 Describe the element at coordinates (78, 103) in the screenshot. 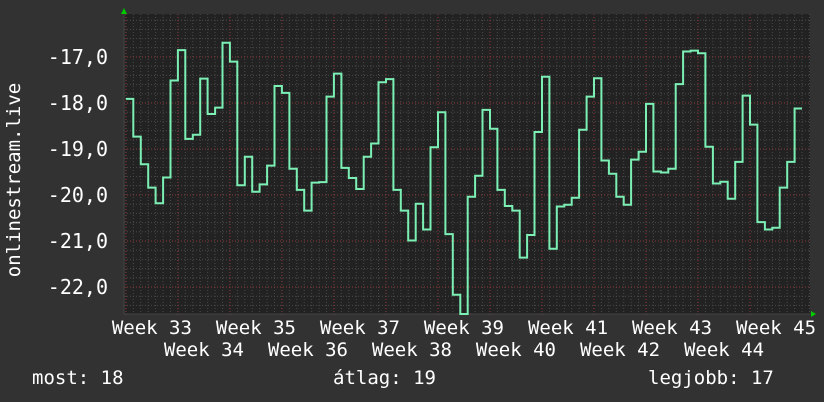

I see `y-tick-label: -18,0` at that location.